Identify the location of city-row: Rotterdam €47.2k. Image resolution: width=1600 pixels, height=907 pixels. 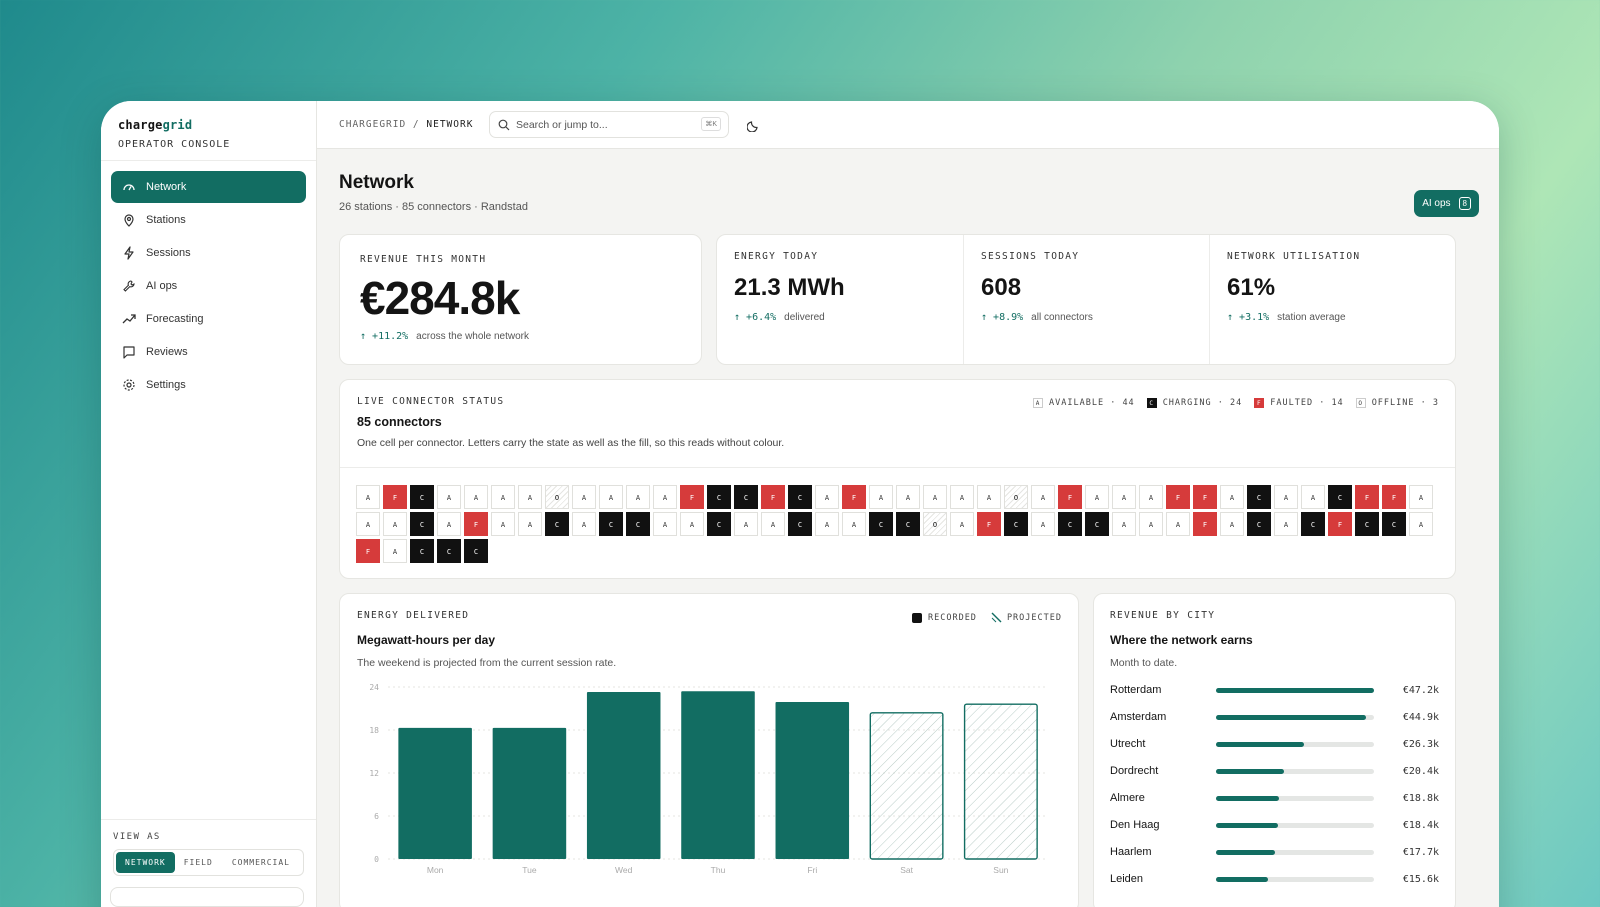
(1274, 690).